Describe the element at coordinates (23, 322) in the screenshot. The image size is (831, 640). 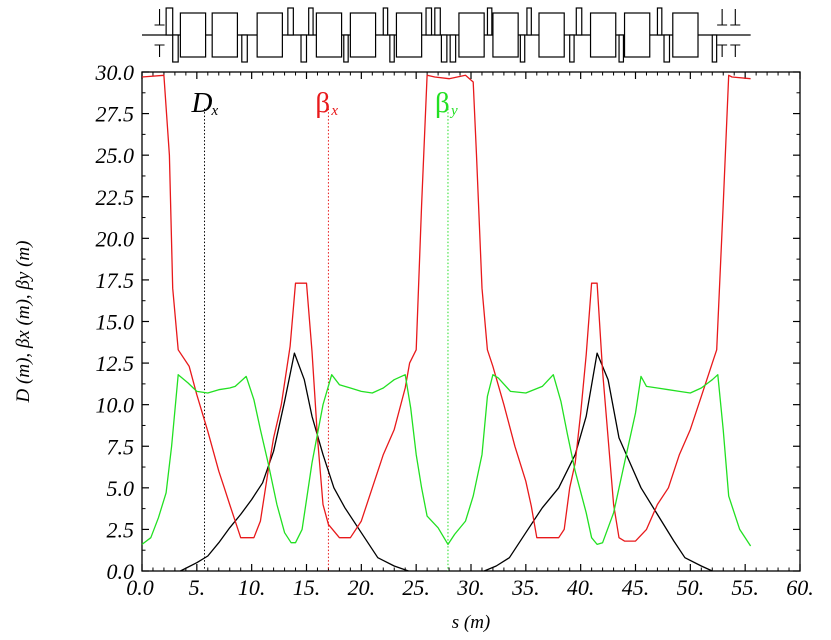
I see `y-axis-label: D (m), βx (m), βy (m)` at that location.